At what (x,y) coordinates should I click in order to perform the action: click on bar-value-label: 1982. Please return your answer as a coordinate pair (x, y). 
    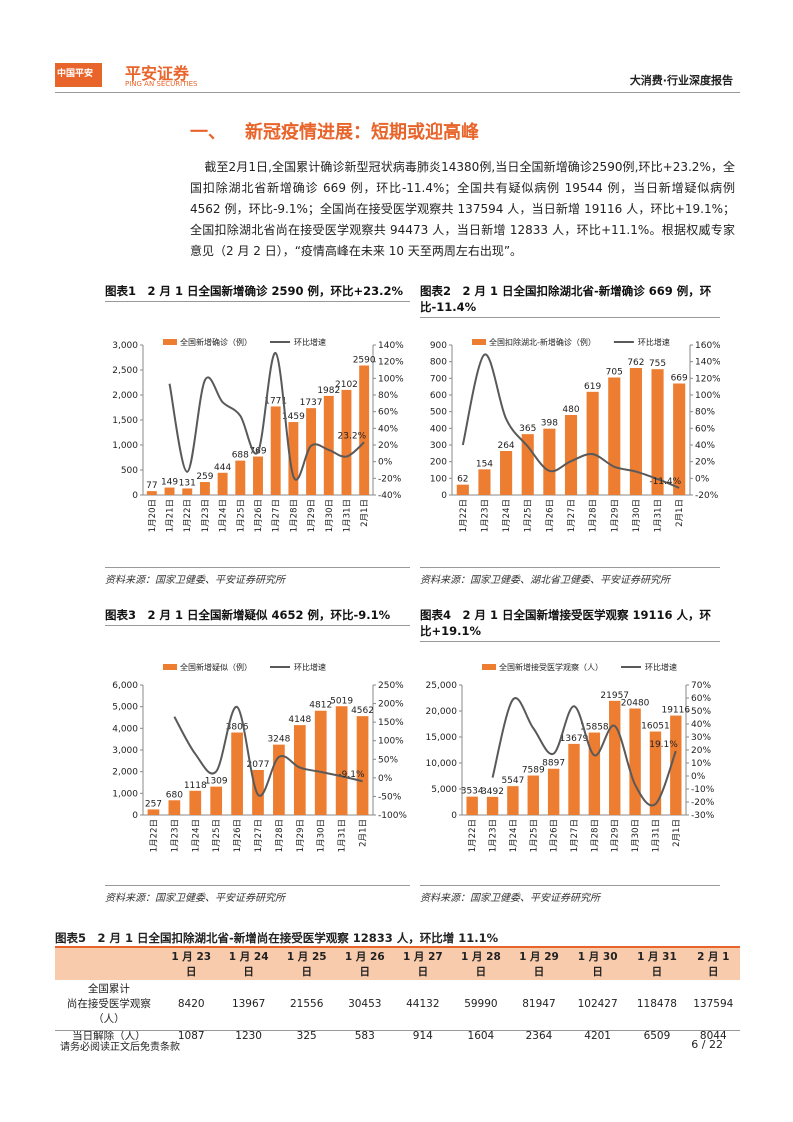
    Looking at the image, I should click on (328, 391).